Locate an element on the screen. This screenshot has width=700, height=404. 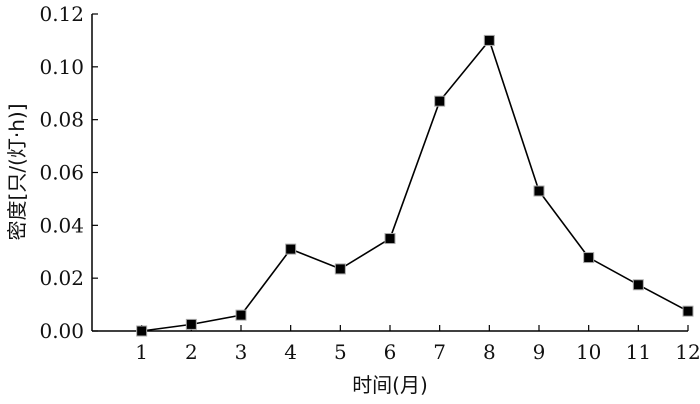
y-tick-label-4: 0.08 is located at coordinates (61, 120).